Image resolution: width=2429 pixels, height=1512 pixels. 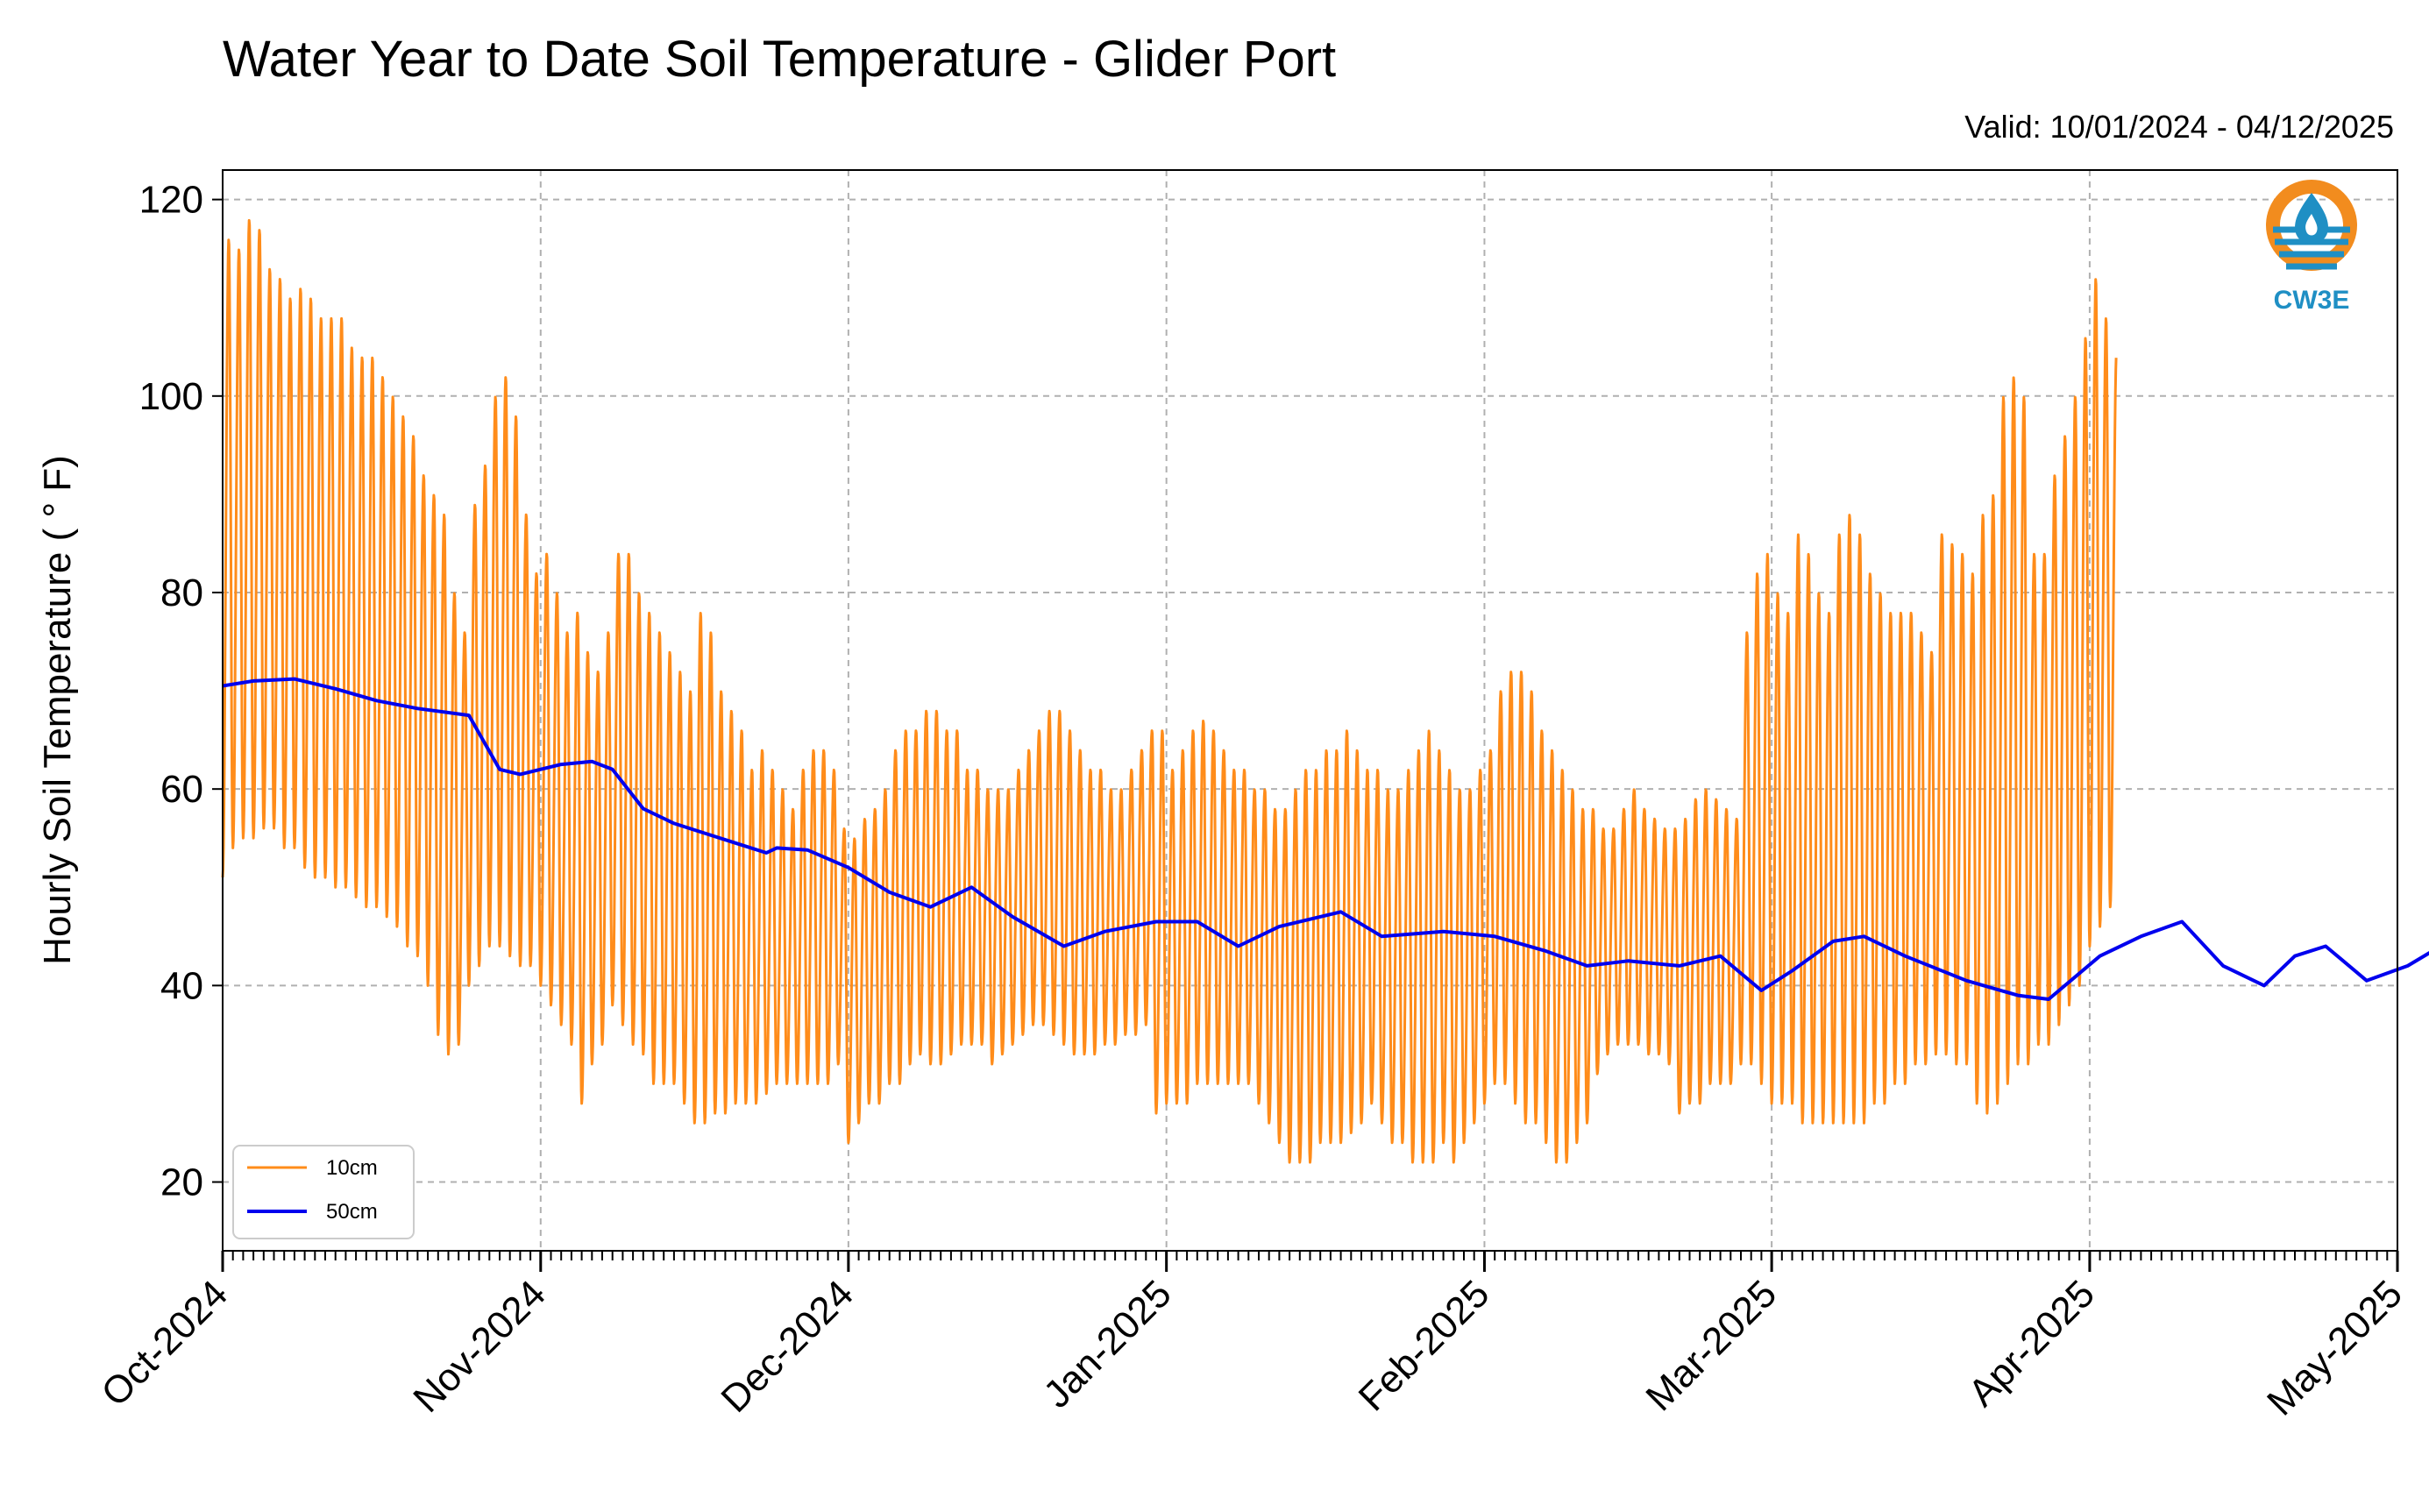 I want to click on logo-drop-flame, so click(x=2311, y=225).